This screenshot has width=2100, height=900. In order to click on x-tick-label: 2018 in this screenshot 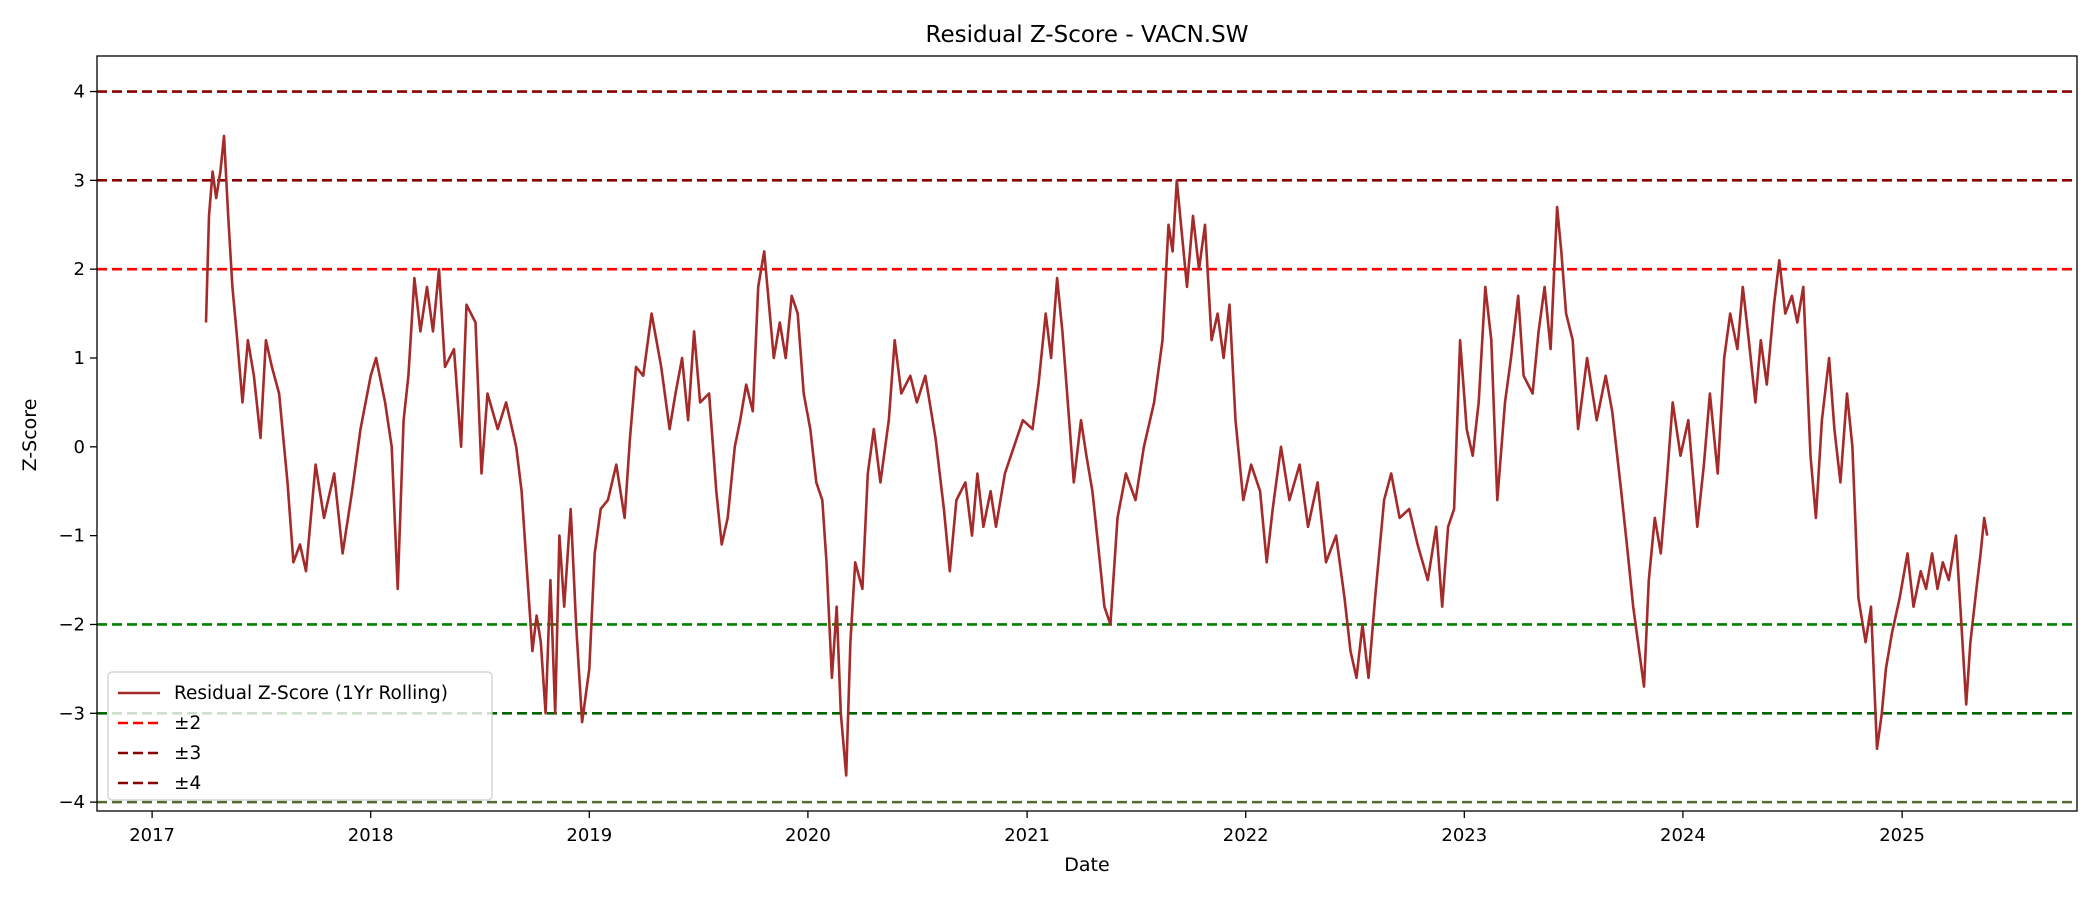, I will do `click(371, 835)`.